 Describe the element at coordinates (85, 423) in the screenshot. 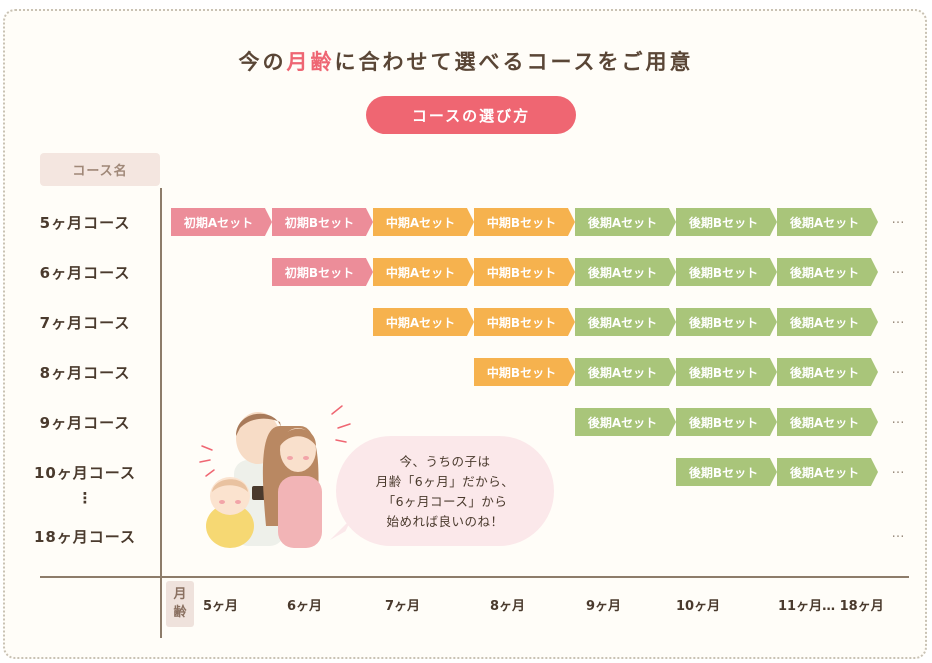

I see `course-label: 9ヶ月コース` at that location.